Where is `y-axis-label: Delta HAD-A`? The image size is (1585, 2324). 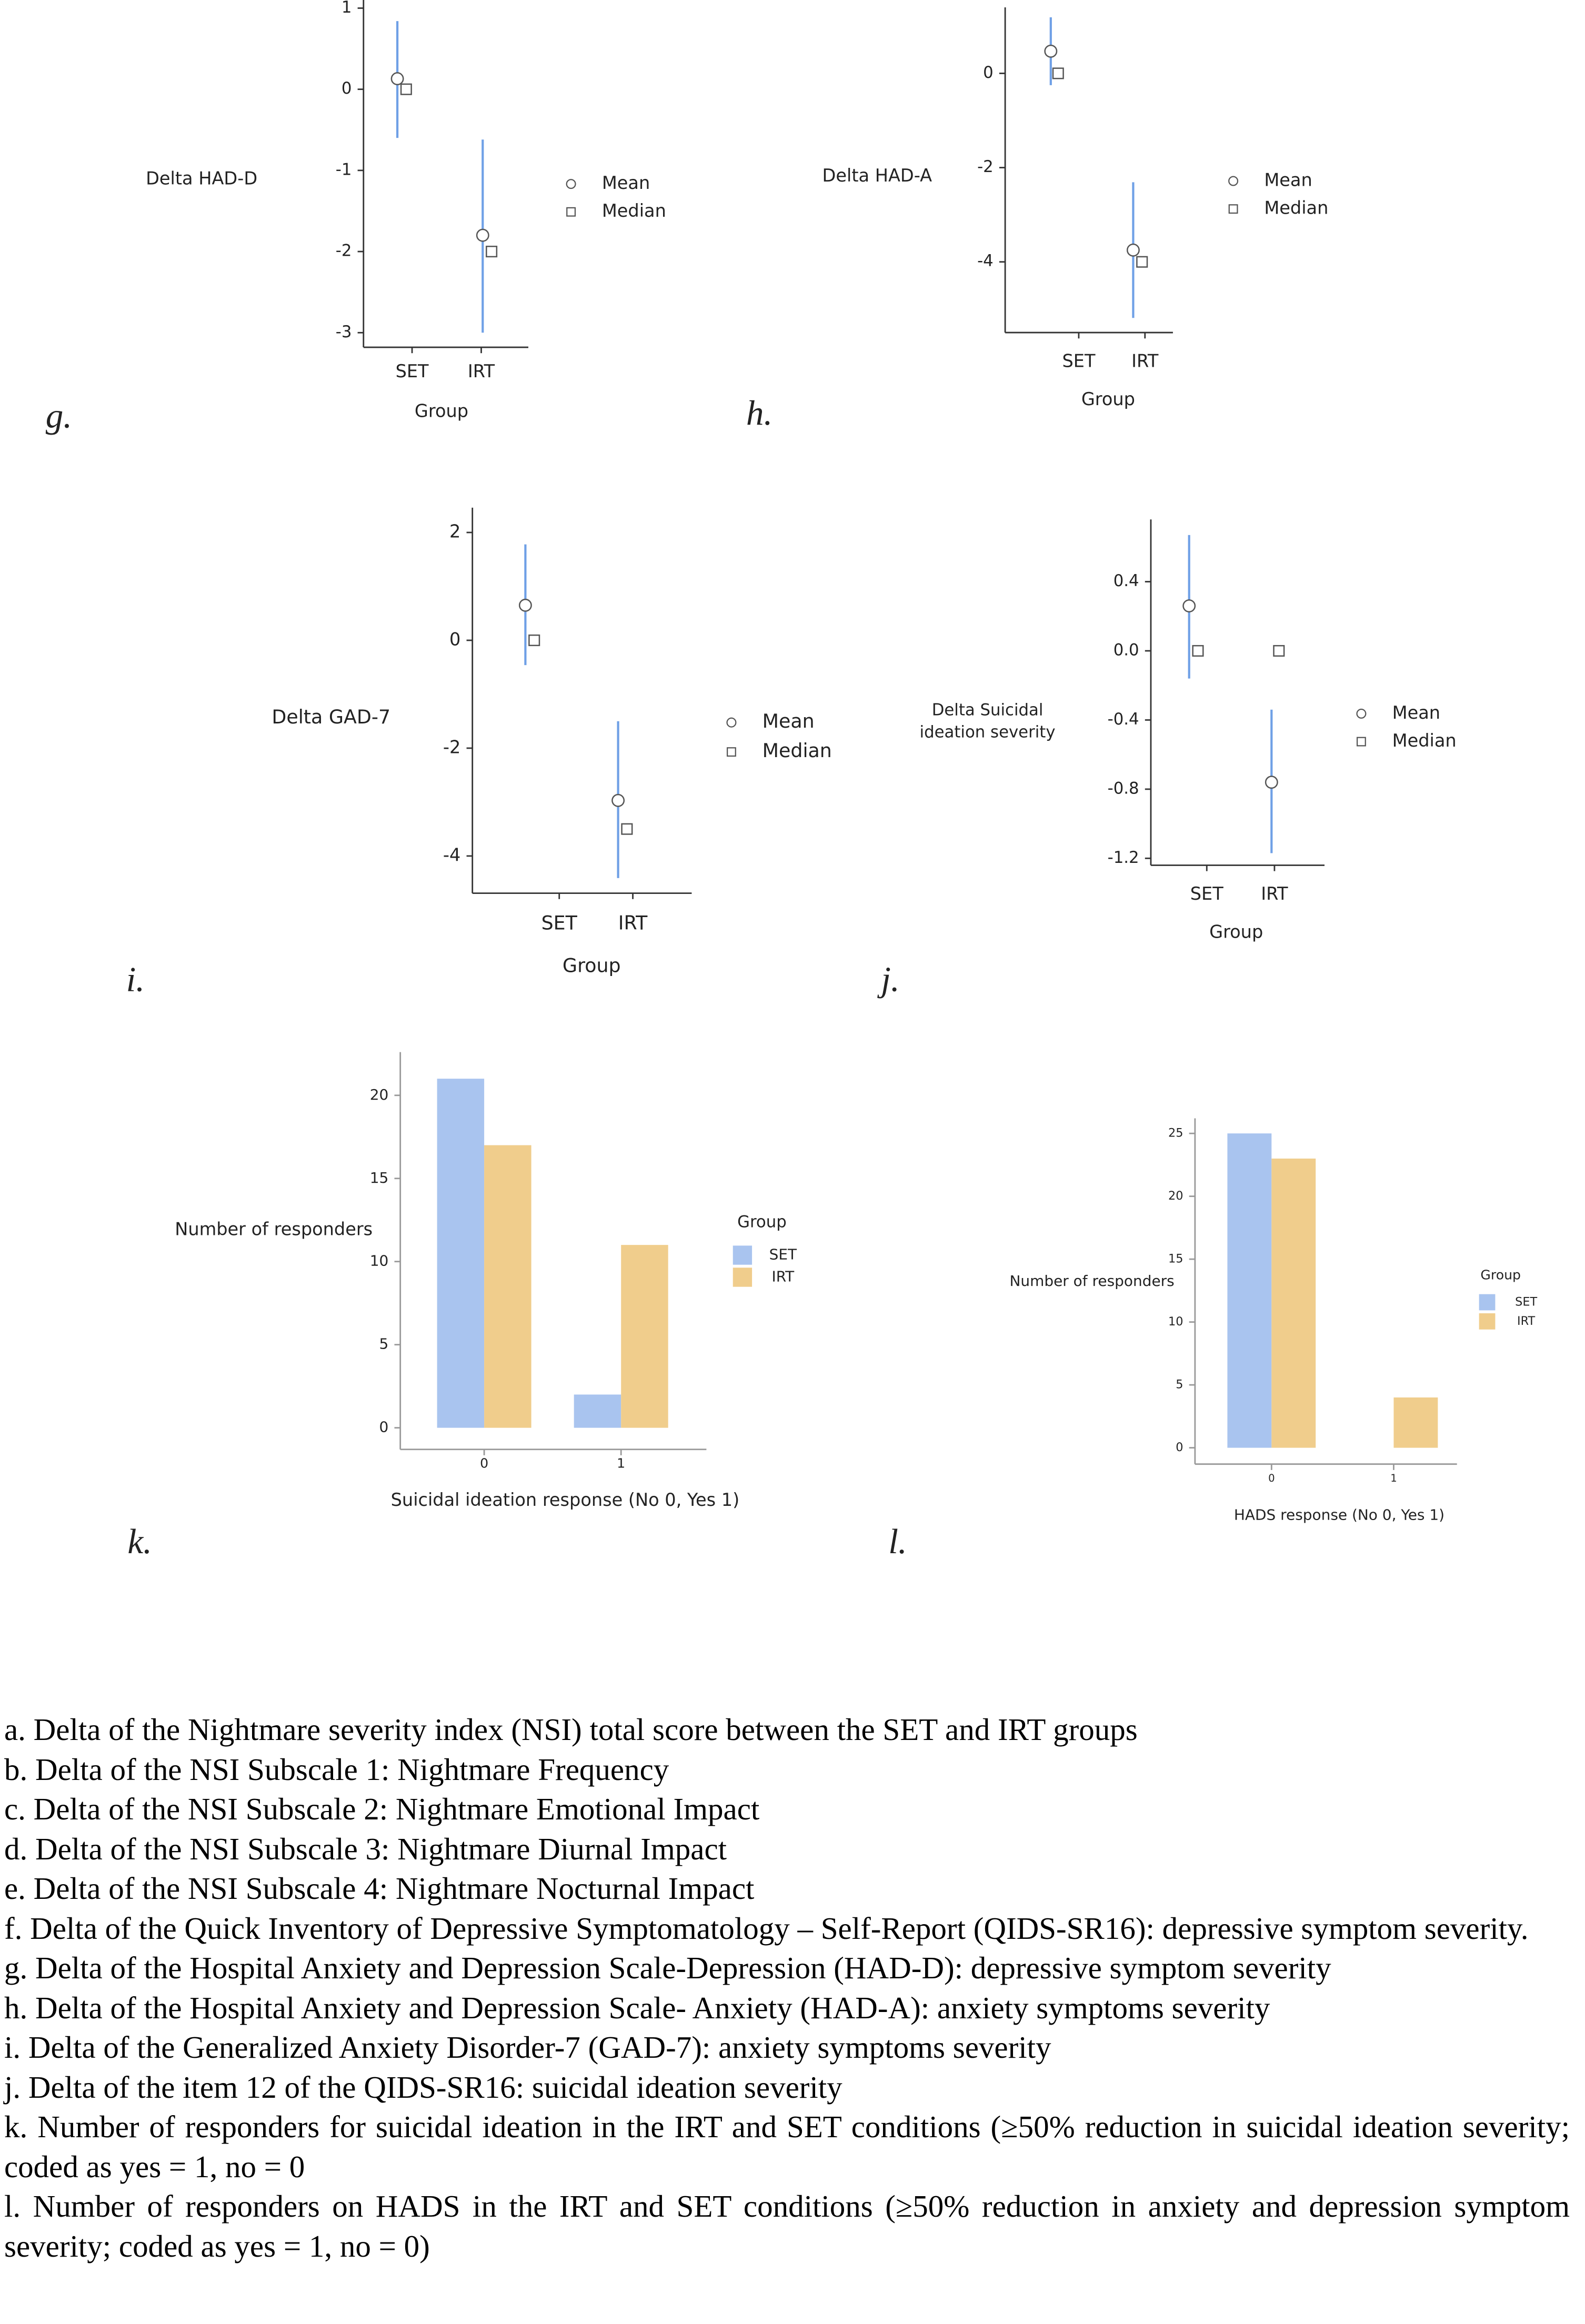 y-axis-label: Delta HAD-A is located at coordinates (877, 176).